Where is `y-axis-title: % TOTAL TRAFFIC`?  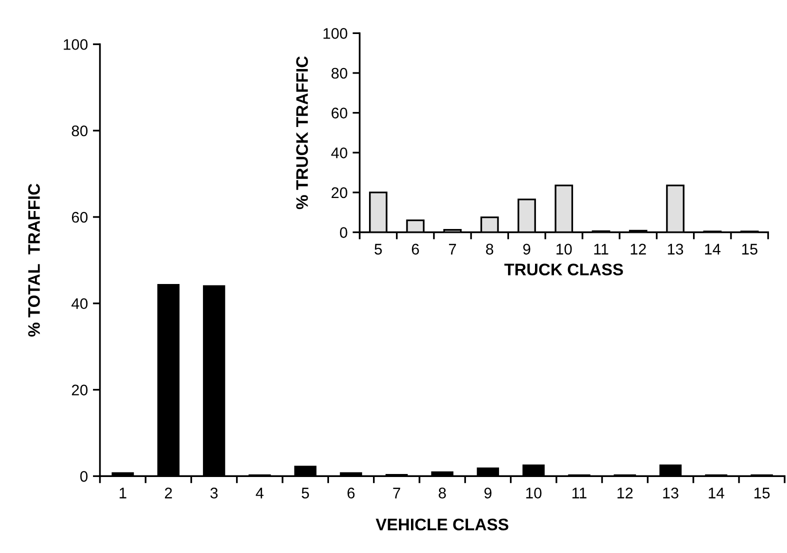 y-axis-title: % TOTAL TRAFFIC is located at coordinates (34, 260).